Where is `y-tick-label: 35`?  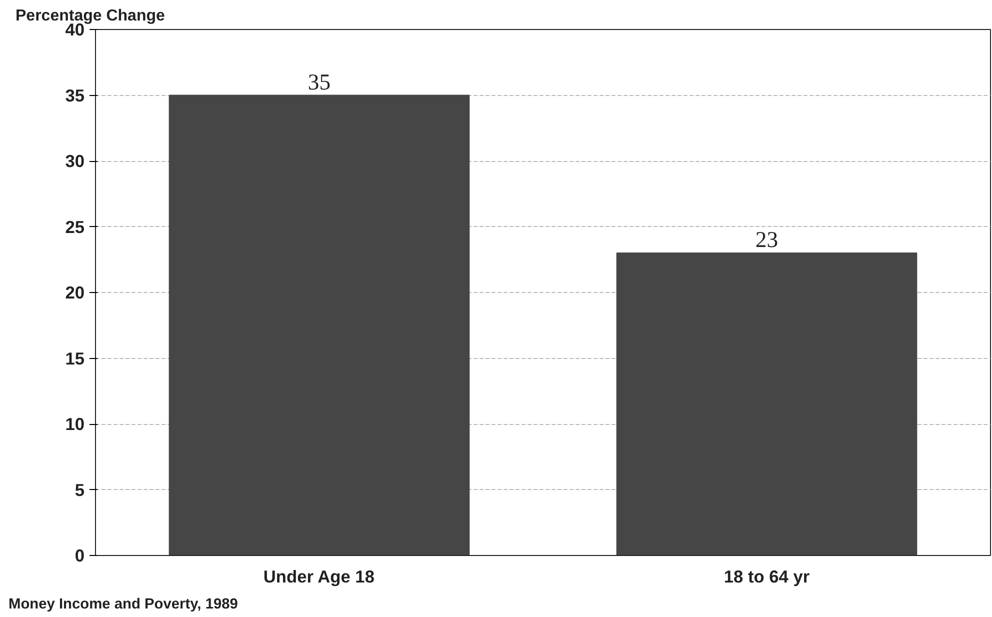 y-tick-label: 35 is located at coordinates (75, 95).